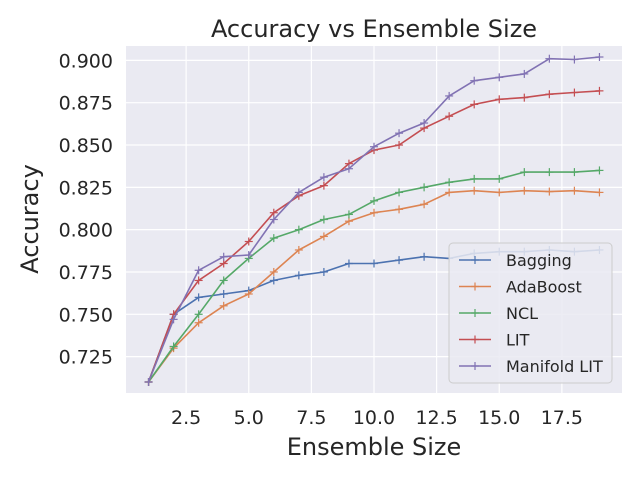 Image resolution: width=640 pixels, height=485 pixels. I want to click on y-tick-label: 0.725, so click(86, 358).